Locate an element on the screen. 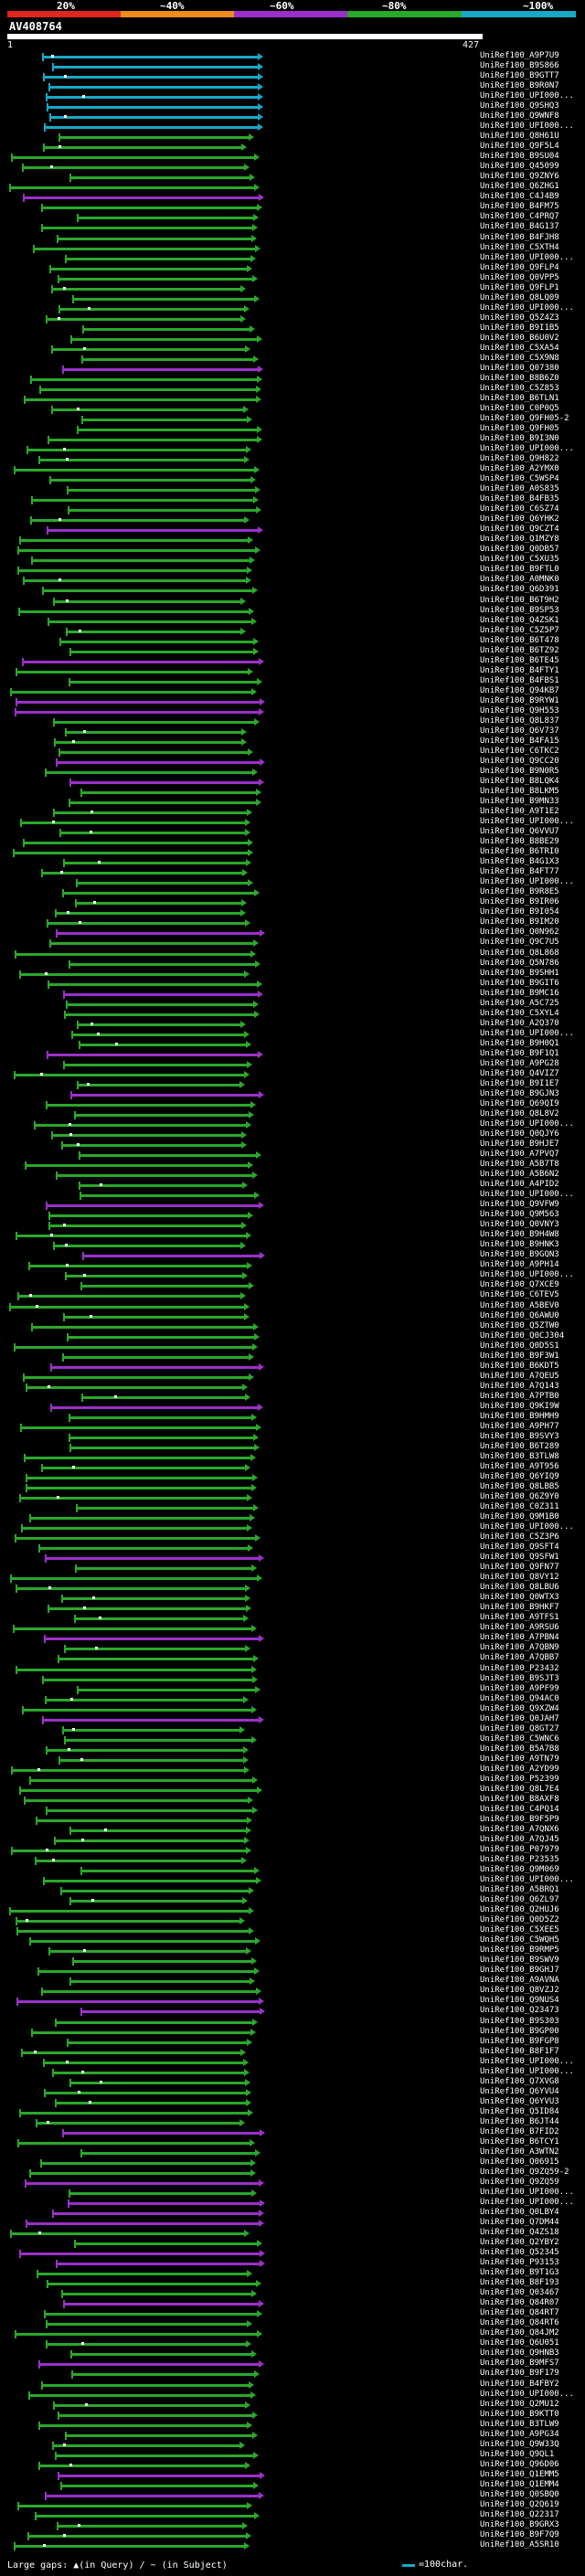 The width and height of the screenshot is (585, 2576). hit-label: UniRef100_B8F1F7 is located at coordinates (519, 2051).